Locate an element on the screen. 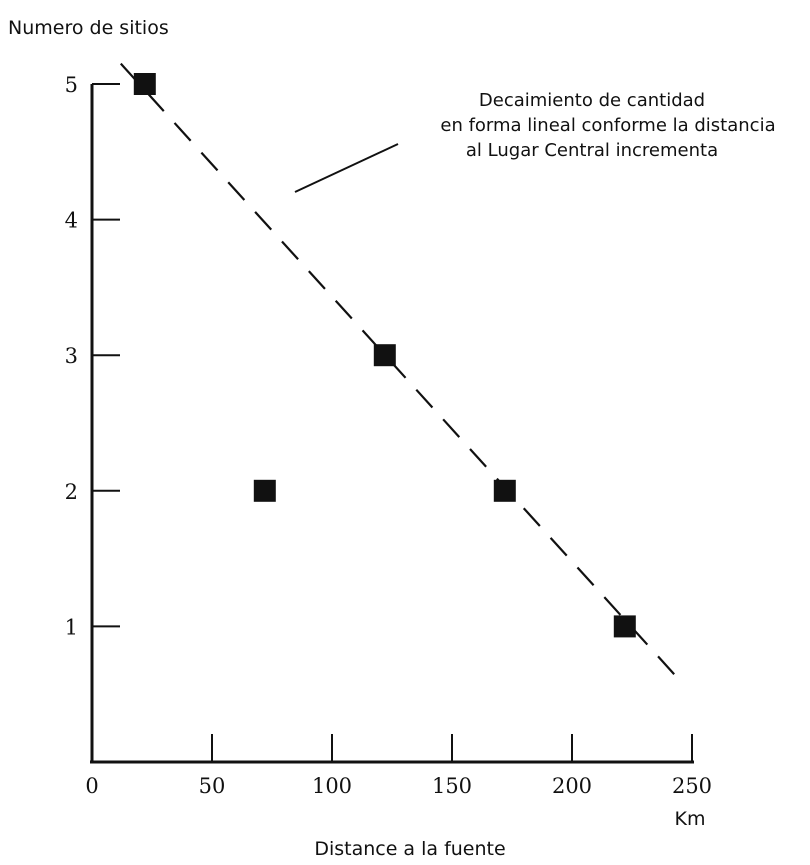  x-axis-unit: Km is located at coordinates (690, 819).